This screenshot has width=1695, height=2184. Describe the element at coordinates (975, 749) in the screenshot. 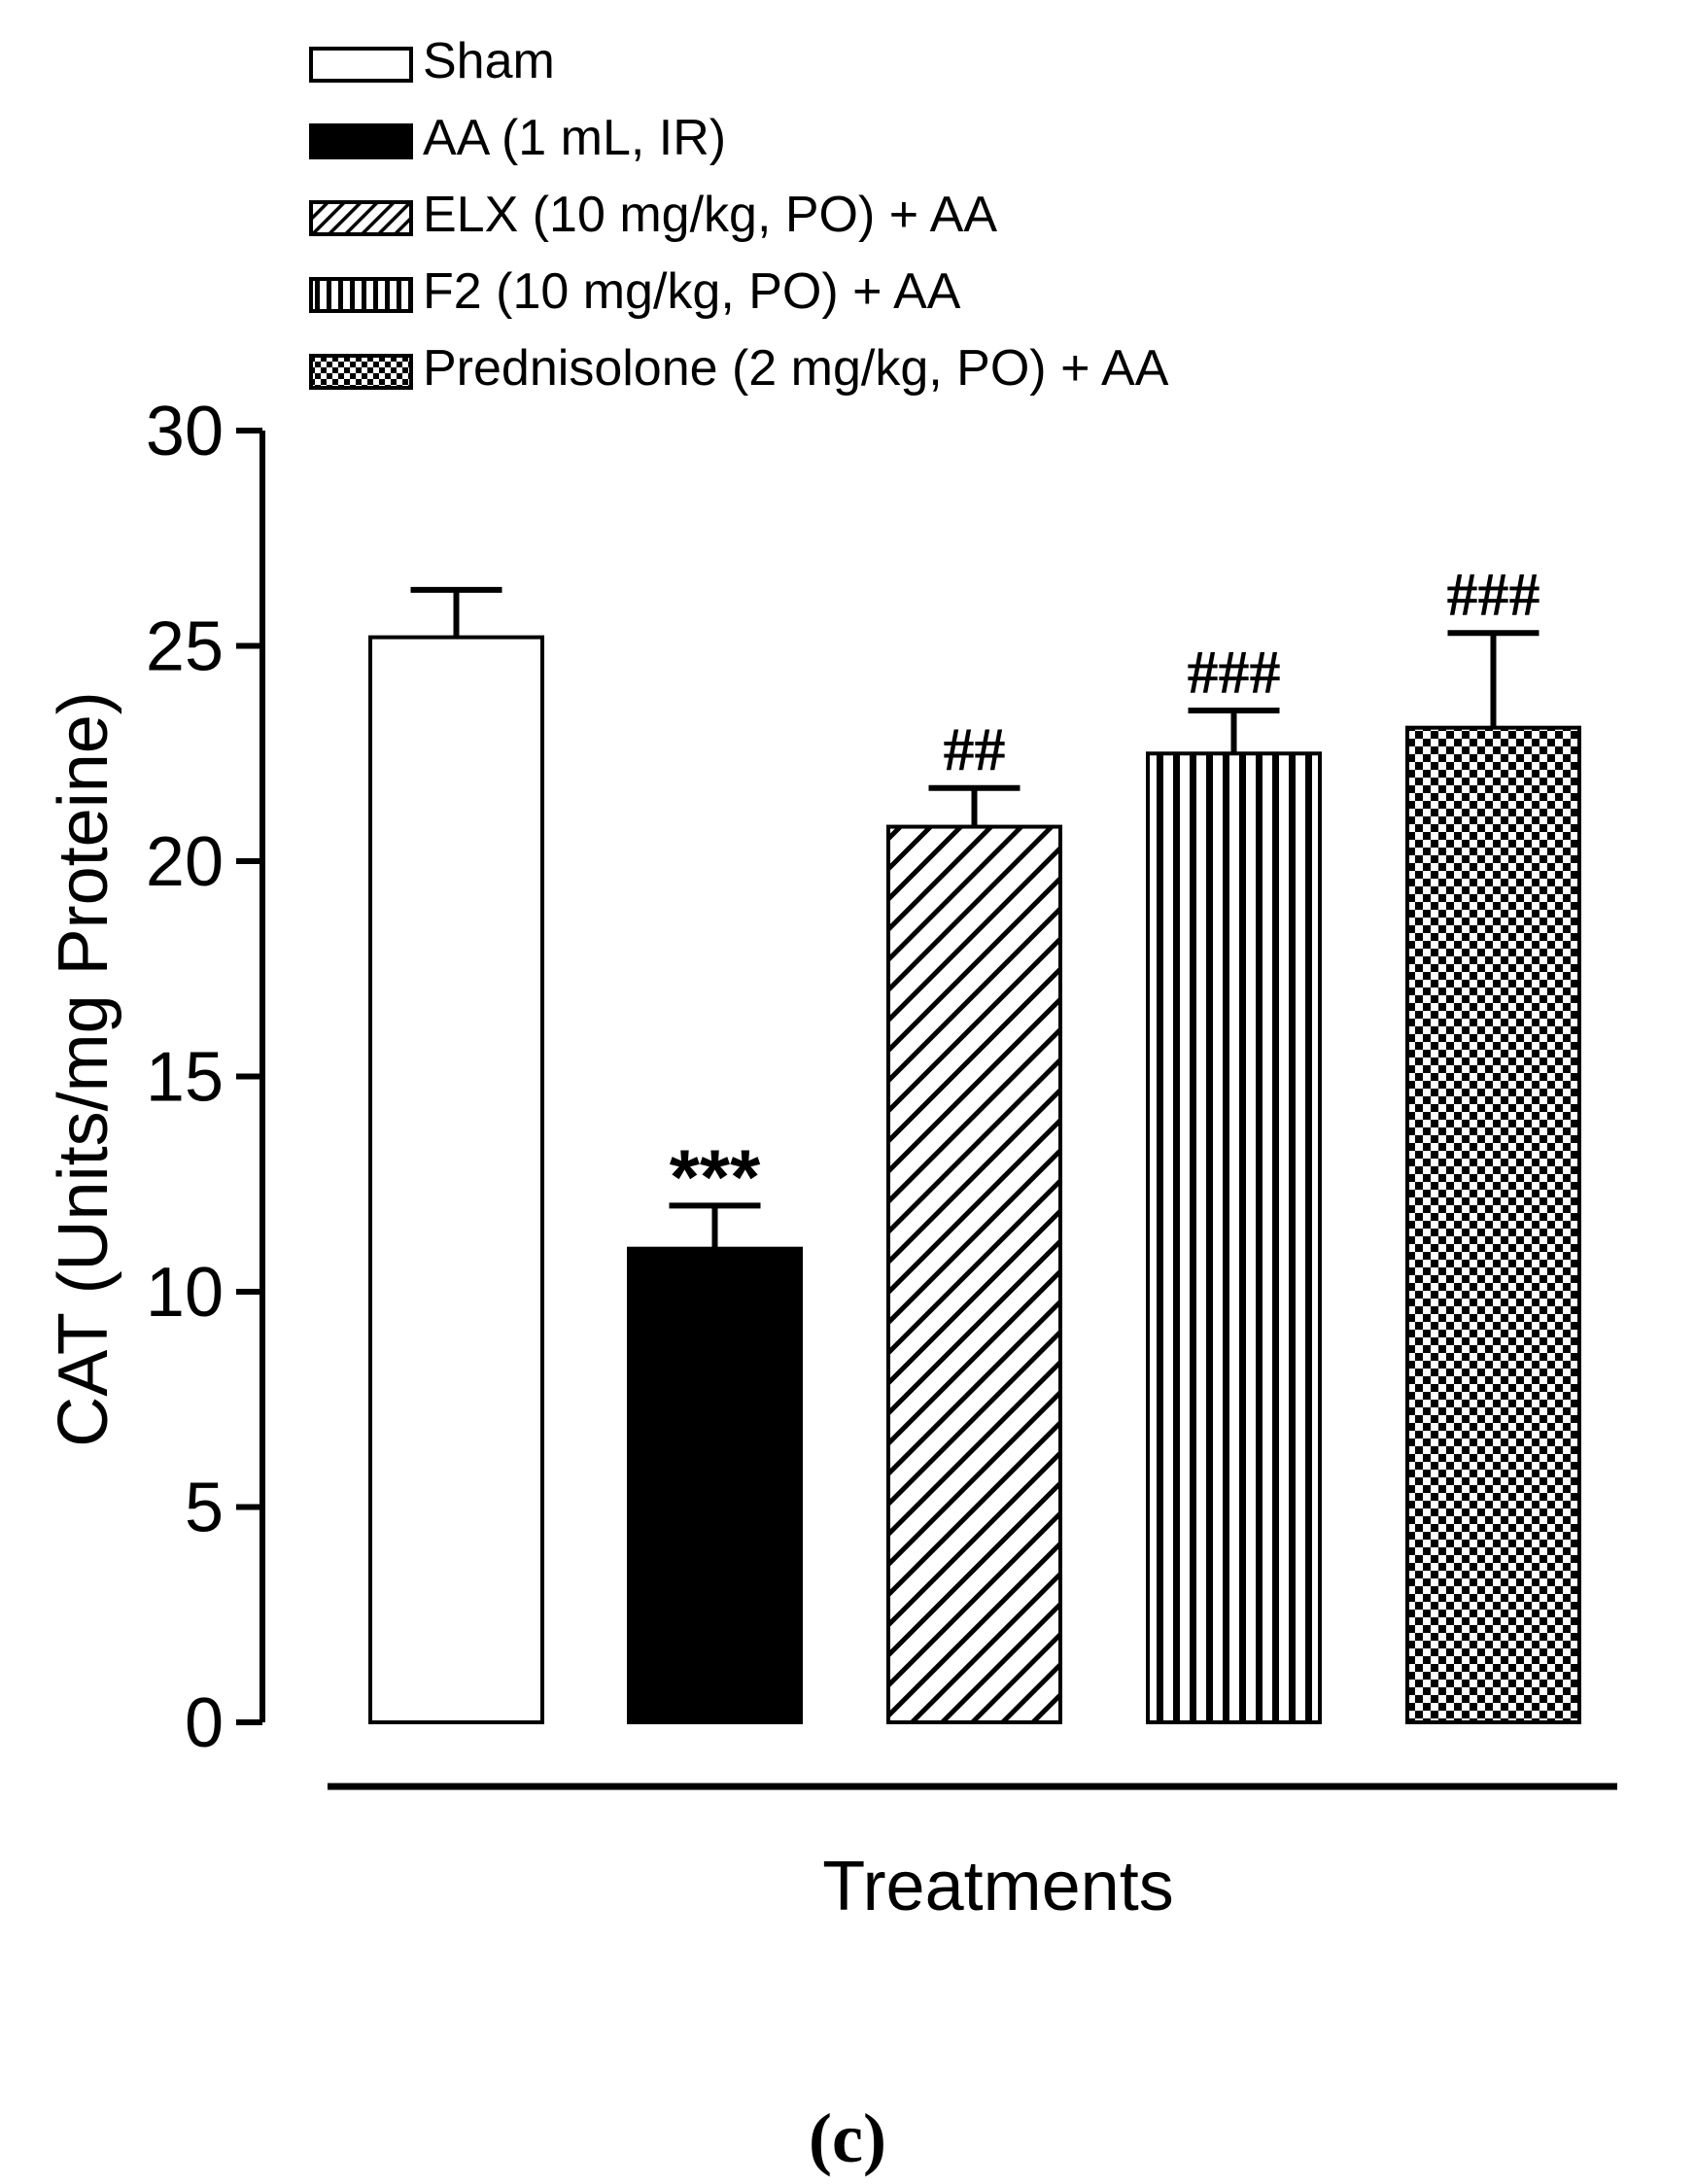

I see `significance-label: ##` at that location.